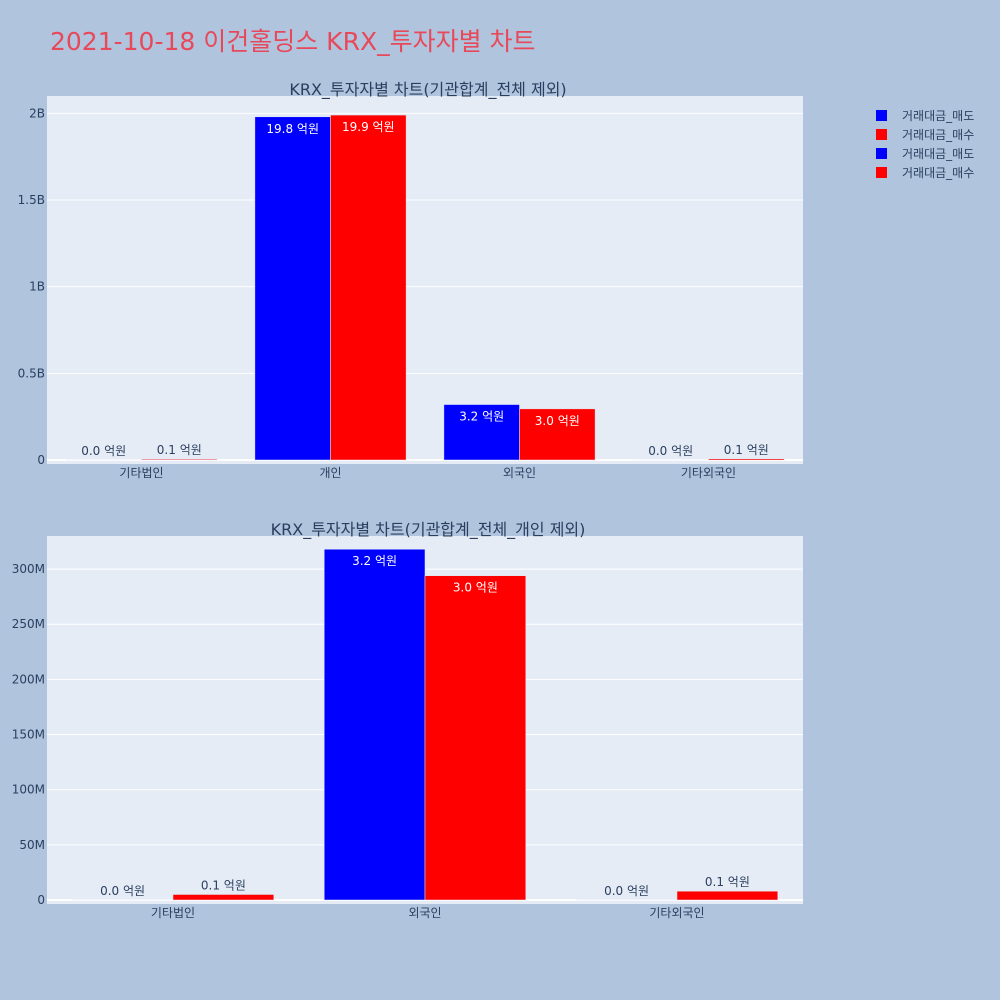 Image resolution: width=1000 pixels, height=1000 pixels. Describe the element at coordinates (368, 127) in the screenshot. I see `bar-data-label: 19.9 억원` at that location.